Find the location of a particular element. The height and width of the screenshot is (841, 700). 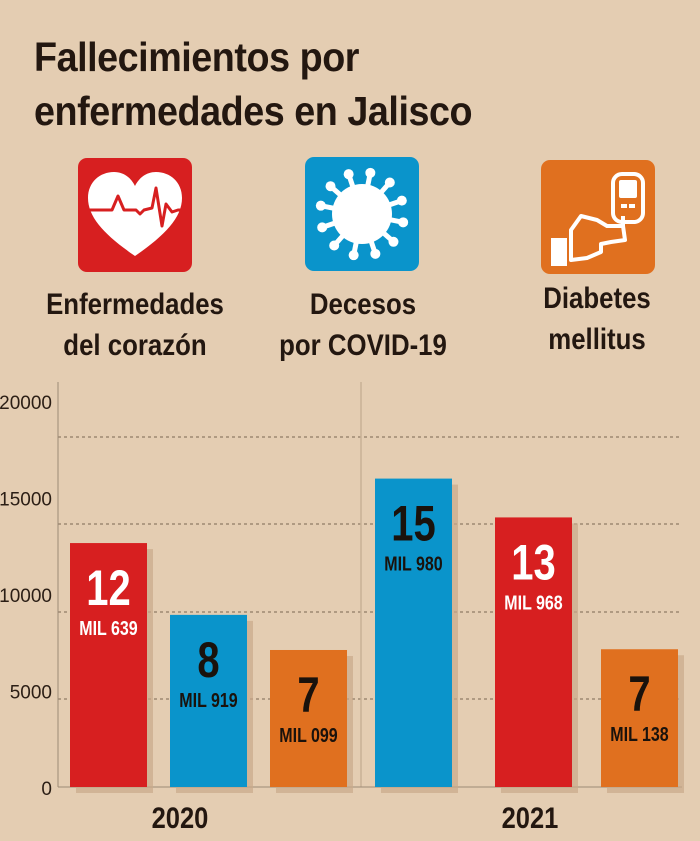

title-line-2: enfermedades en Jalisco is located at coordinates (253, 111).